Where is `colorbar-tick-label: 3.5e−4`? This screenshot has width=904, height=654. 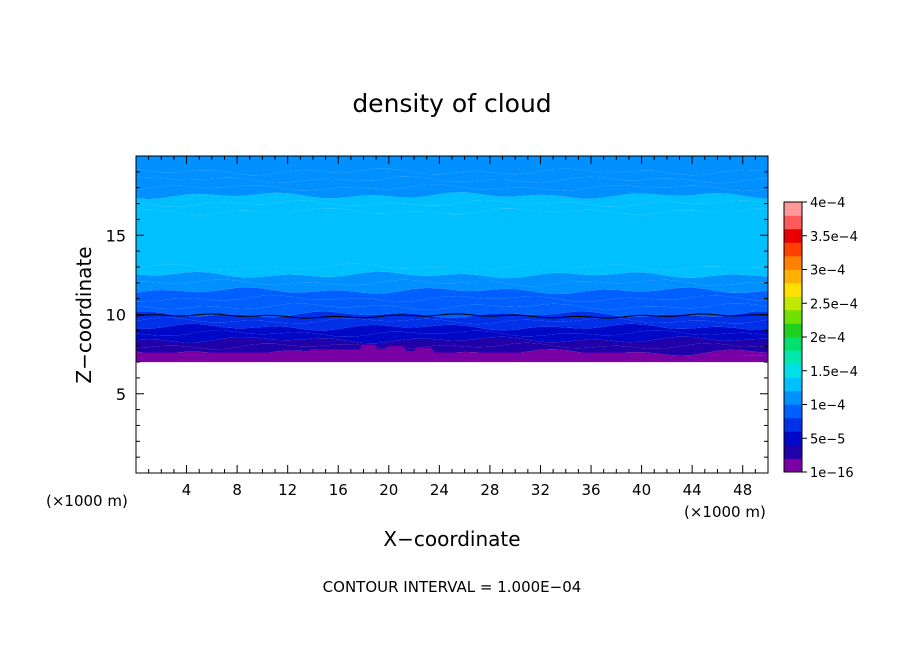
colorbar-tick-label: 3.5e−4 is located at coordinates (834, 237).